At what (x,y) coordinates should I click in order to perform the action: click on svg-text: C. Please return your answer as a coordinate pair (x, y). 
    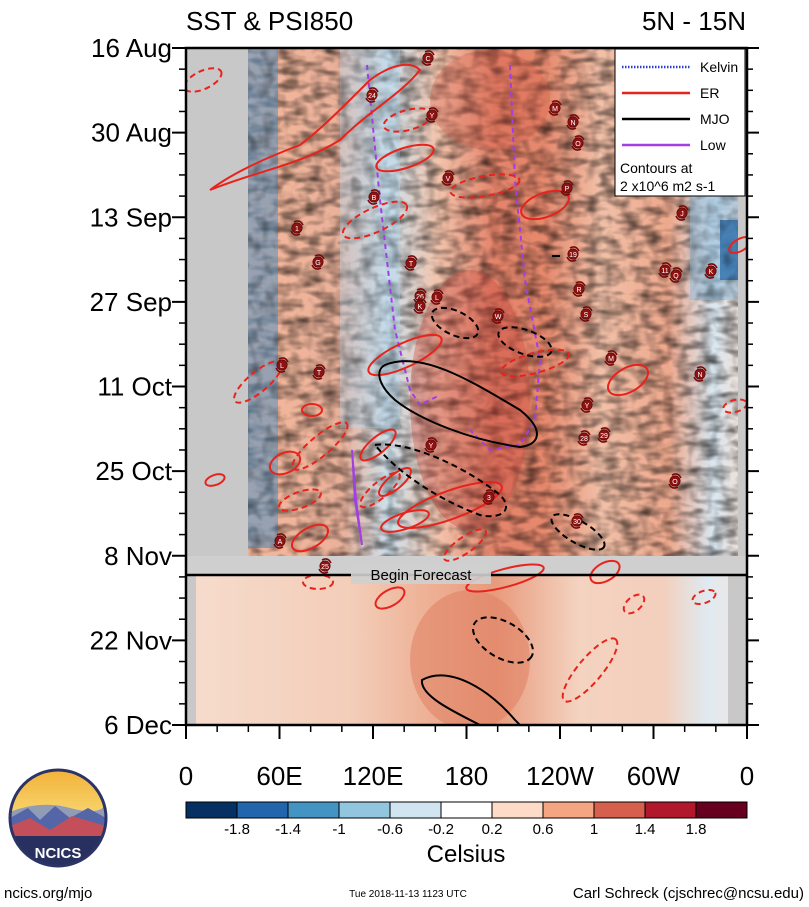
    Looking at the image, I should click on (427, 59).